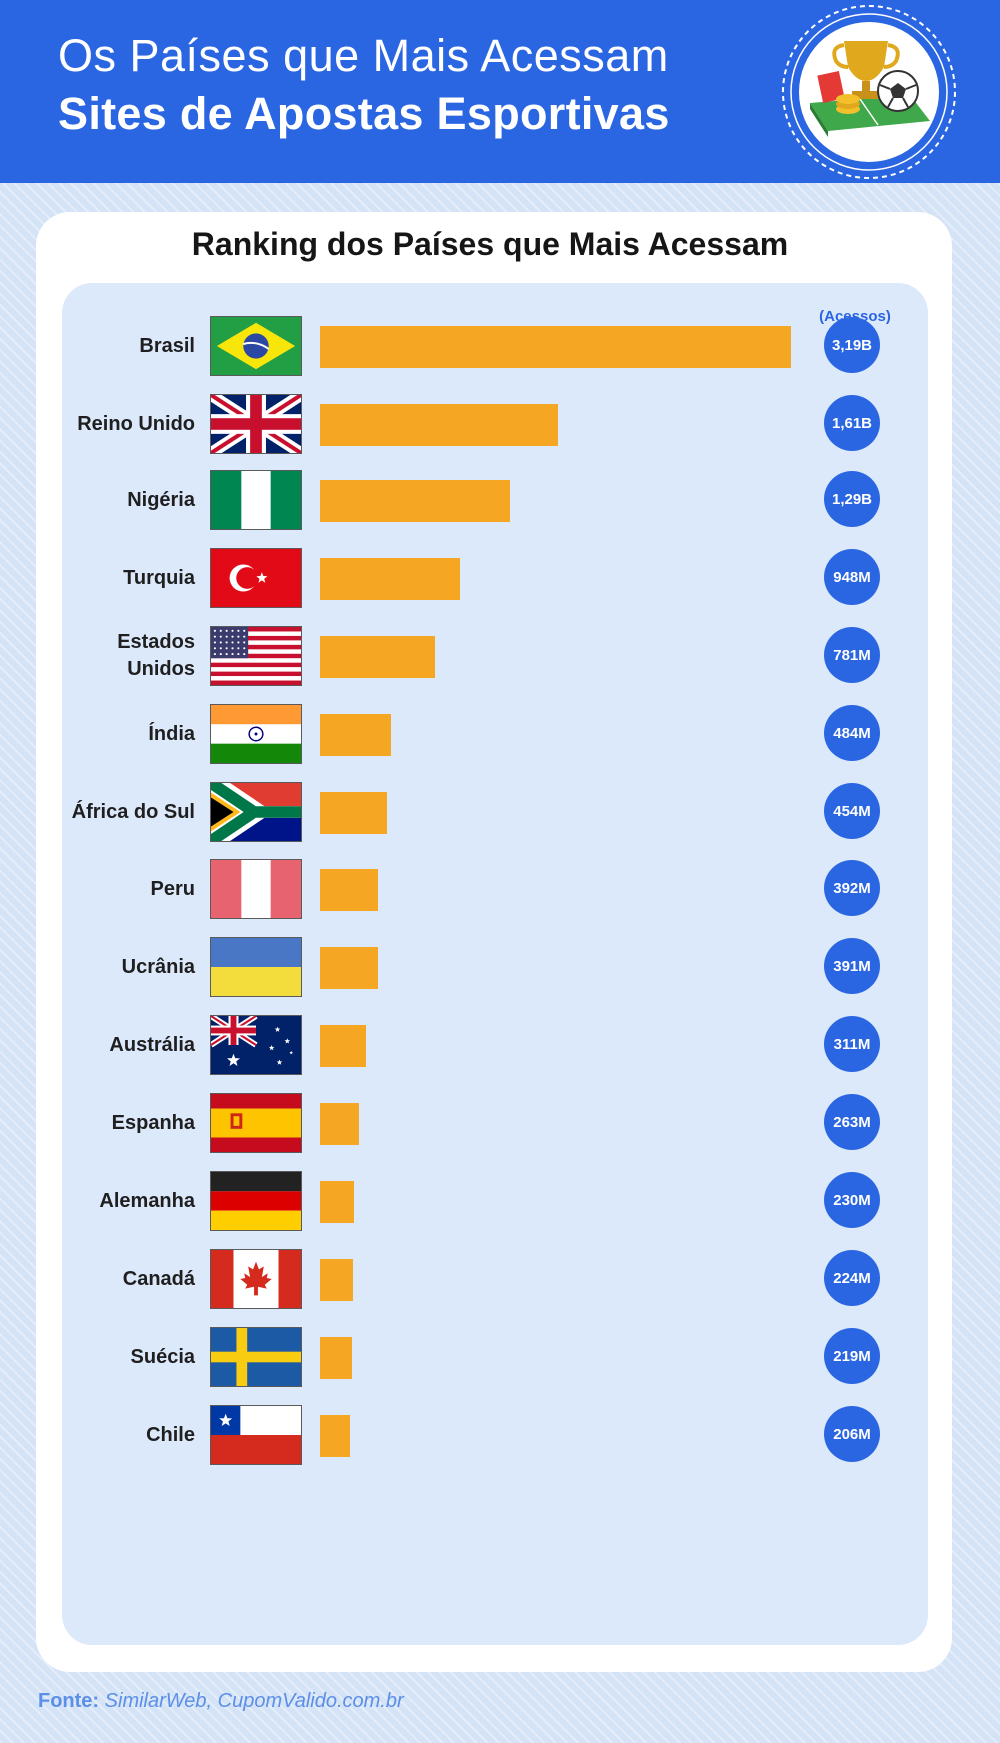  I want to click on chart-title: Ranking dos Países que Mais Acessam, so click(490, 244).